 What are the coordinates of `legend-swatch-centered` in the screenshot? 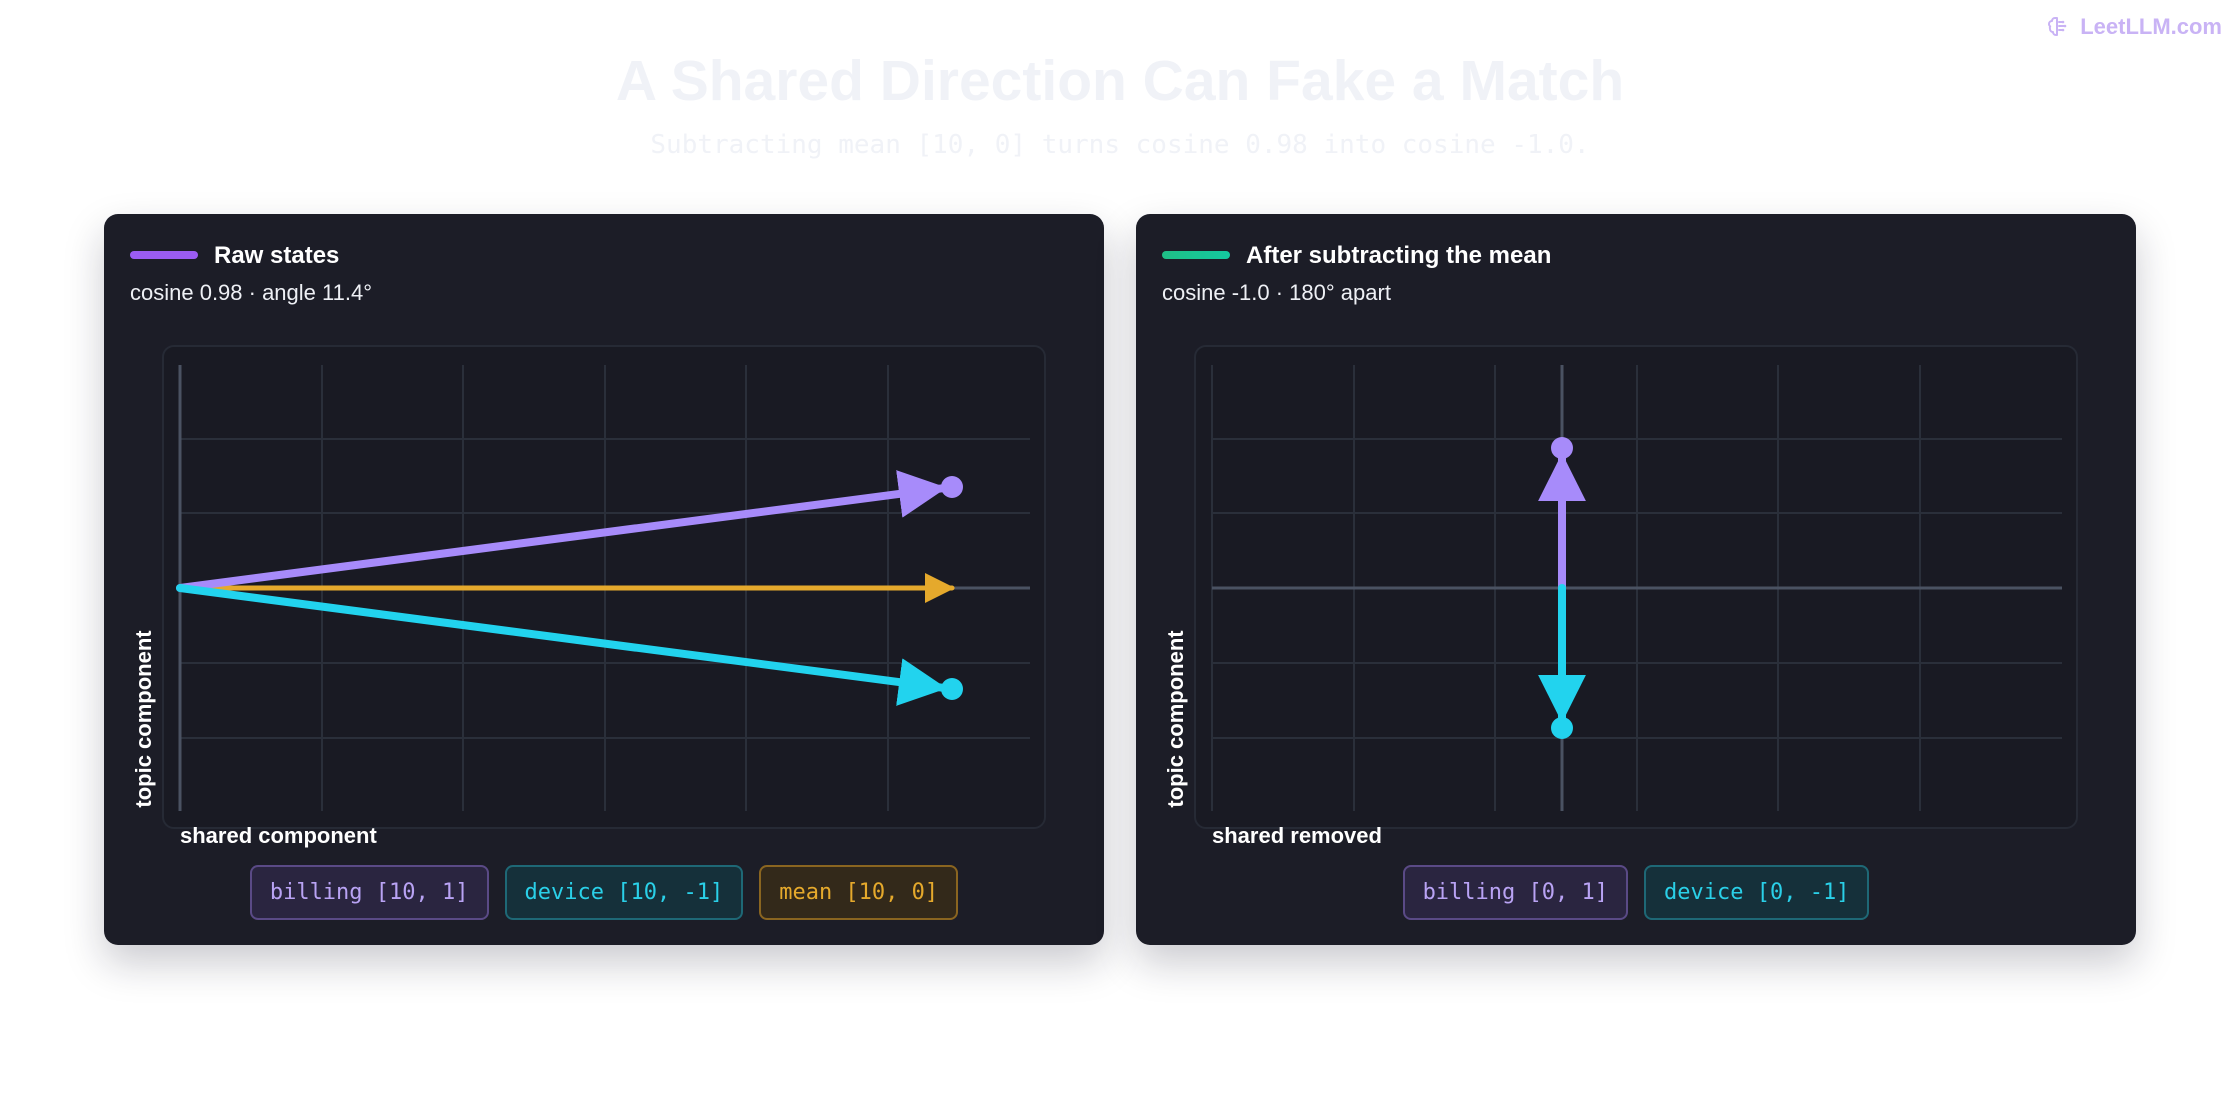 It's located at (1196, 255).